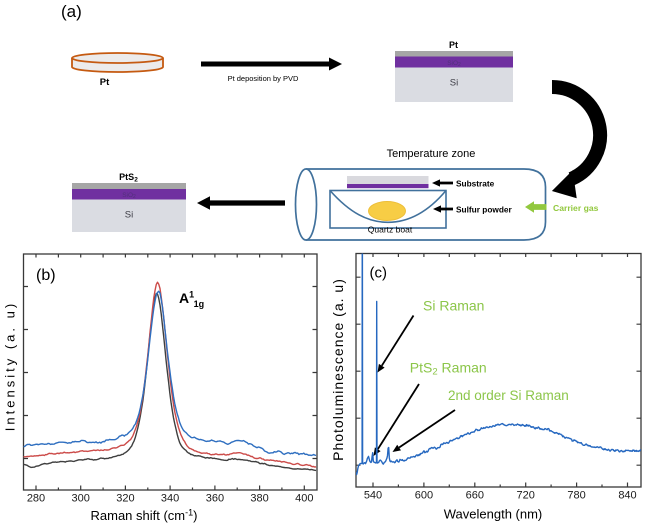  Describe the element at coordinates (576, 496) in the screenshot. I see `svg-text: 780` at that location.